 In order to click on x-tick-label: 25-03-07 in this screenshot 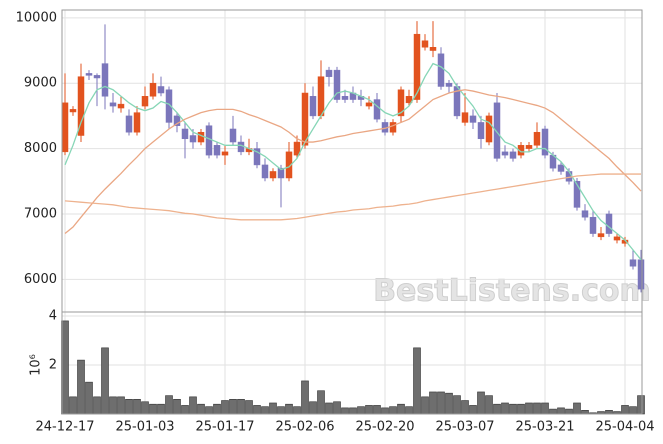, I will do `click(464, 427)`.